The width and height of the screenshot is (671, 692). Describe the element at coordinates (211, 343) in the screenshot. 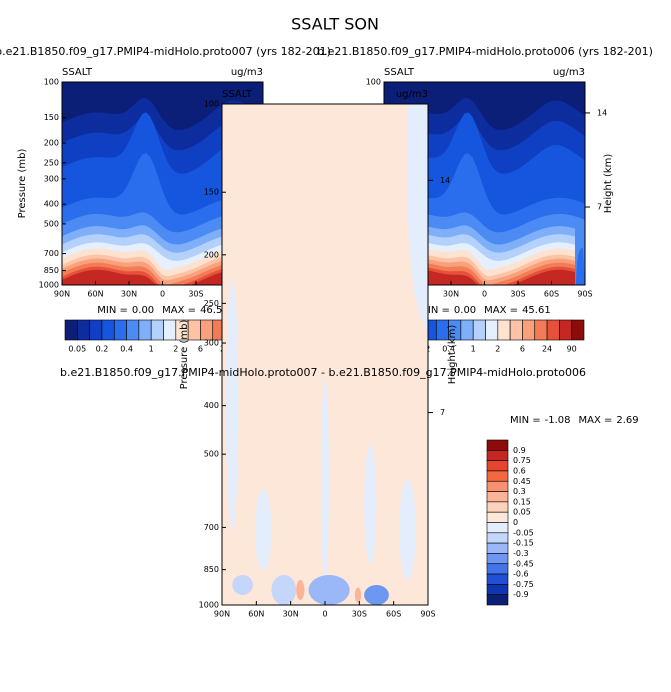

I see `y-tick-label: 300` at that location.